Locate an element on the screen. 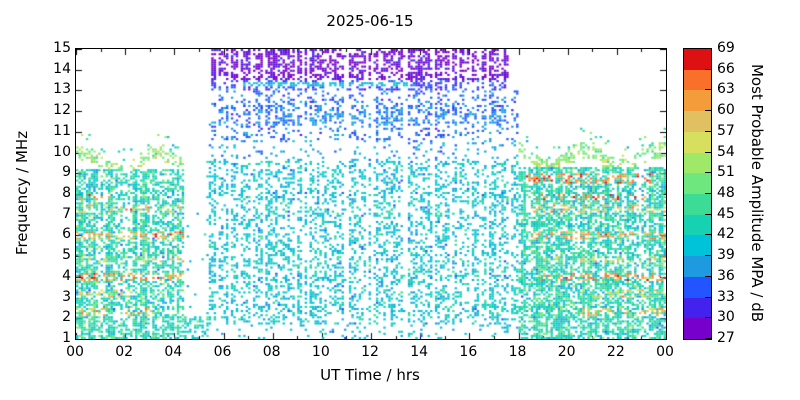 This screenshot has width=800, height=400. y-tick-label: 4 is located at coordinates (66, 275).